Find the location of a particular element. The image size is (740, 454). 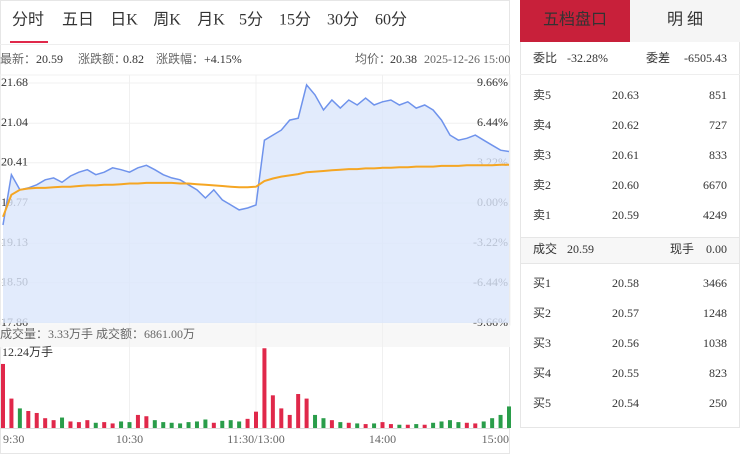

diff-value: -6505.43 is located at coordinates (705, 58).